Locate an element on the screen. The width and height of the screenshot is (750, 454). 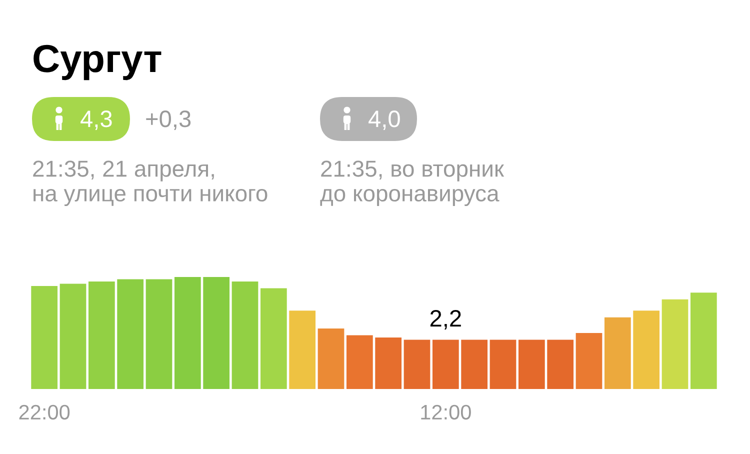
chart-title: Сургут is located at coordinates (98, 62).